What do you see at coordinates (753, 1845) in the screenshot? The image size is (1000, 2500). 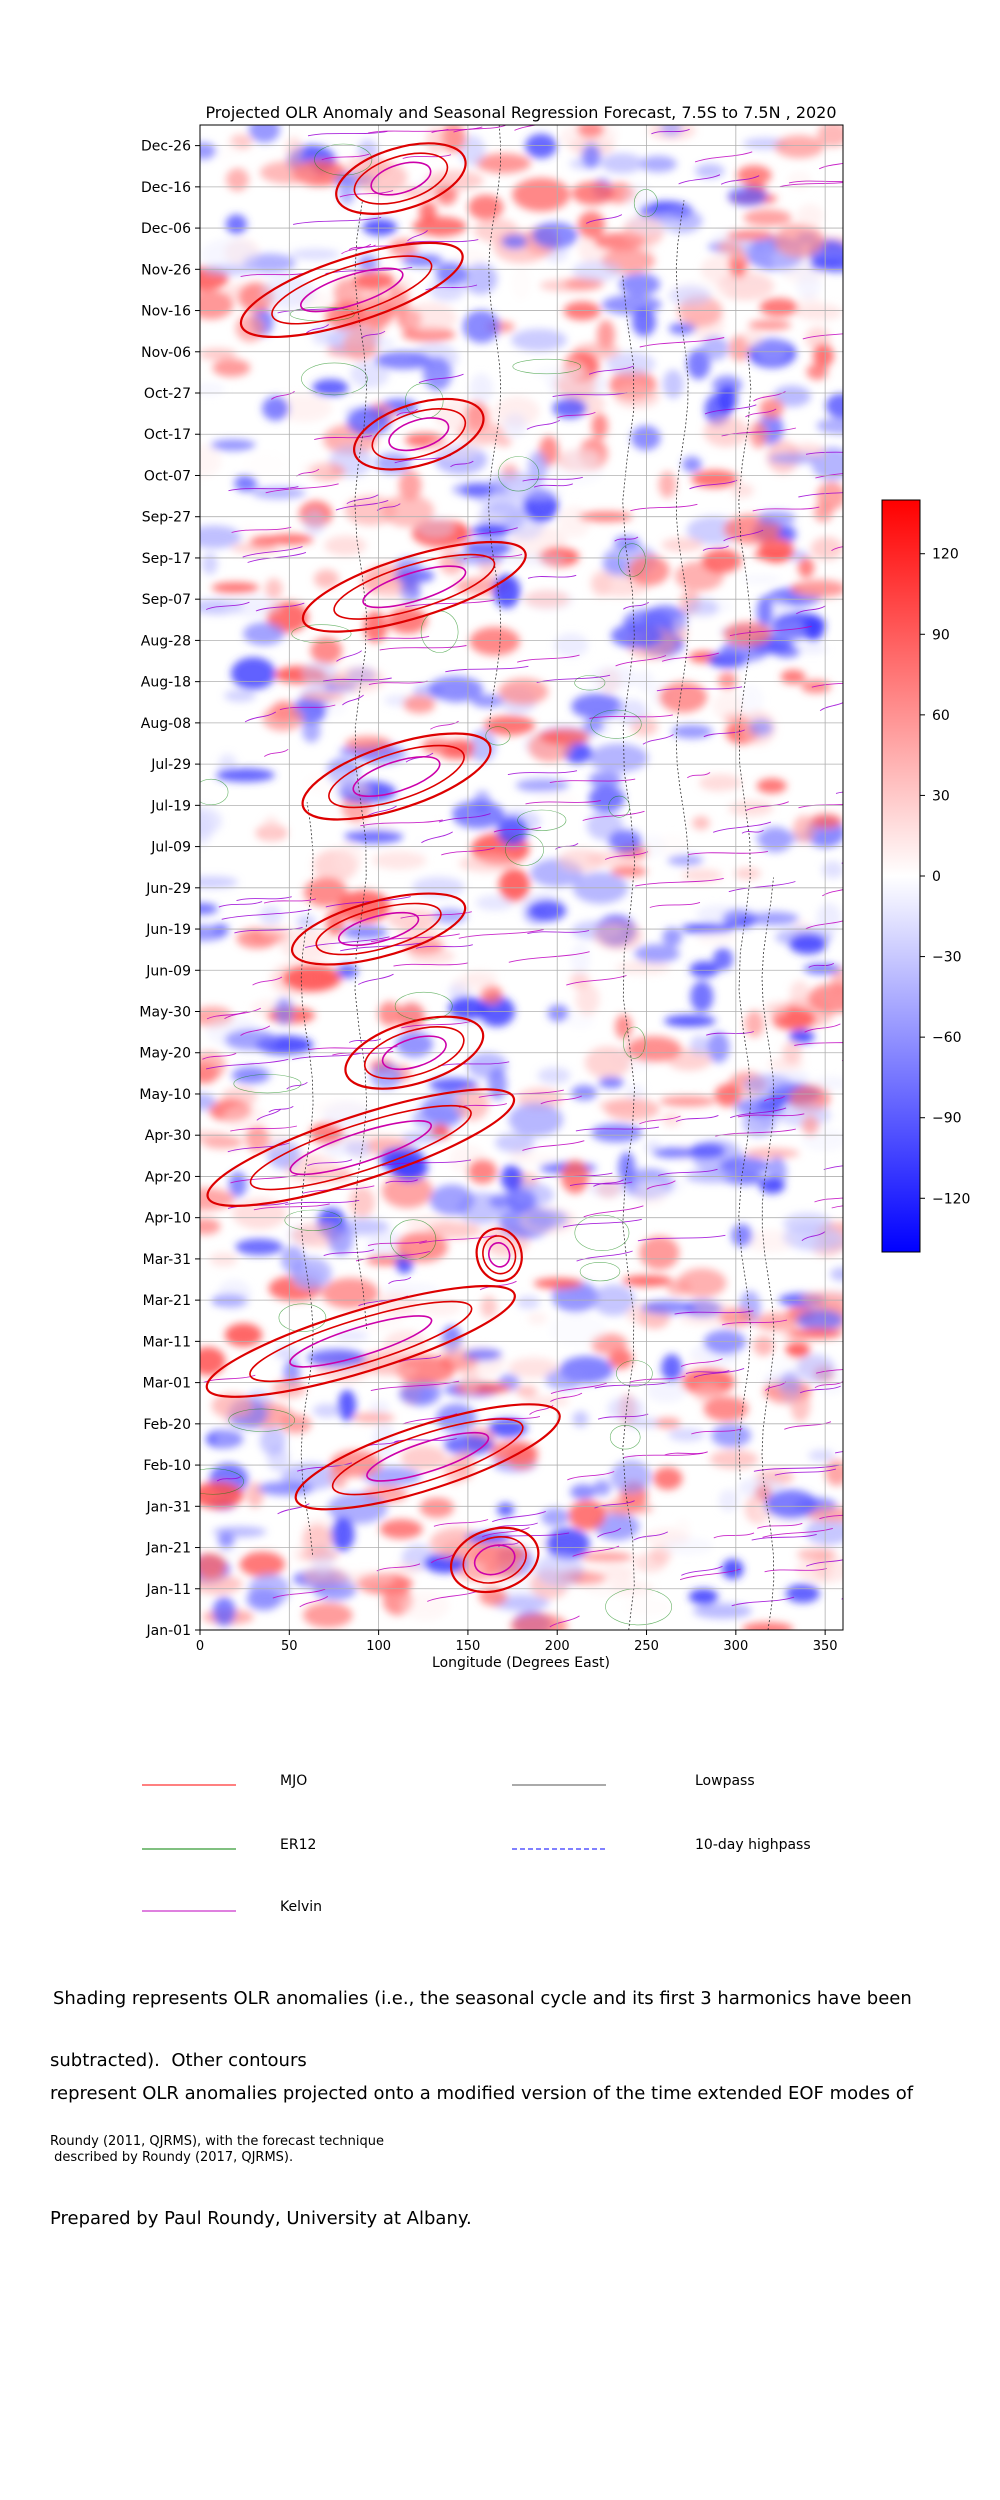 I see `legend-label-highpass: 10-day highpass` at bounding box center [753, 1845].